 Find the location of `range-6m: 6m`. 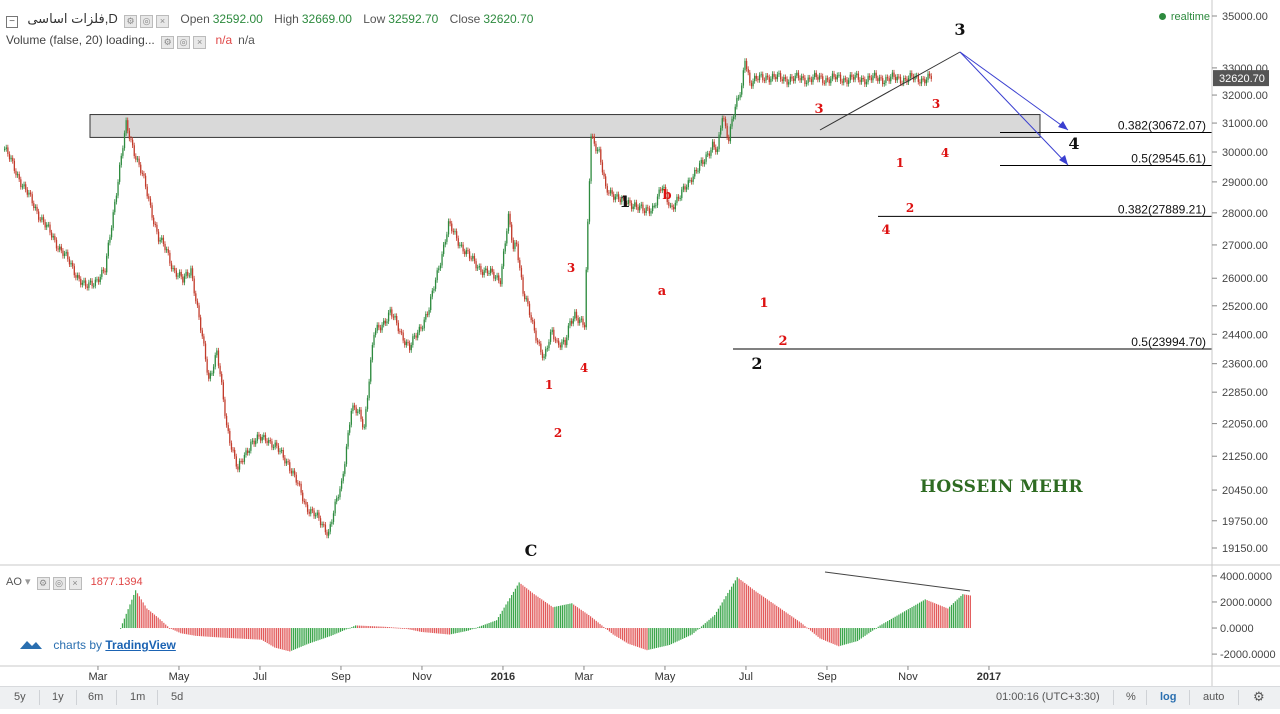

range-6m: 6m is located at coordinates (96, 697).